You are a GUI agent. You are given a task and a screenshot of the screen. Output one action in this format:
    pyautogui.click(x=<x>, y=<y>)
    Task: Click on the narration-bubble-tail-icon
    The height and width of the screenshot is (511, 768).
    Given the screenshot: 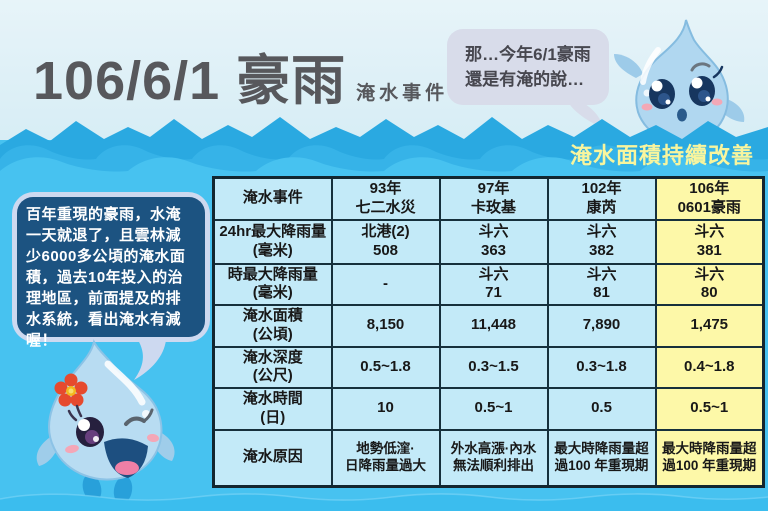 What is the action you would take?
    pyautogui.click(x=150, y=360)
    